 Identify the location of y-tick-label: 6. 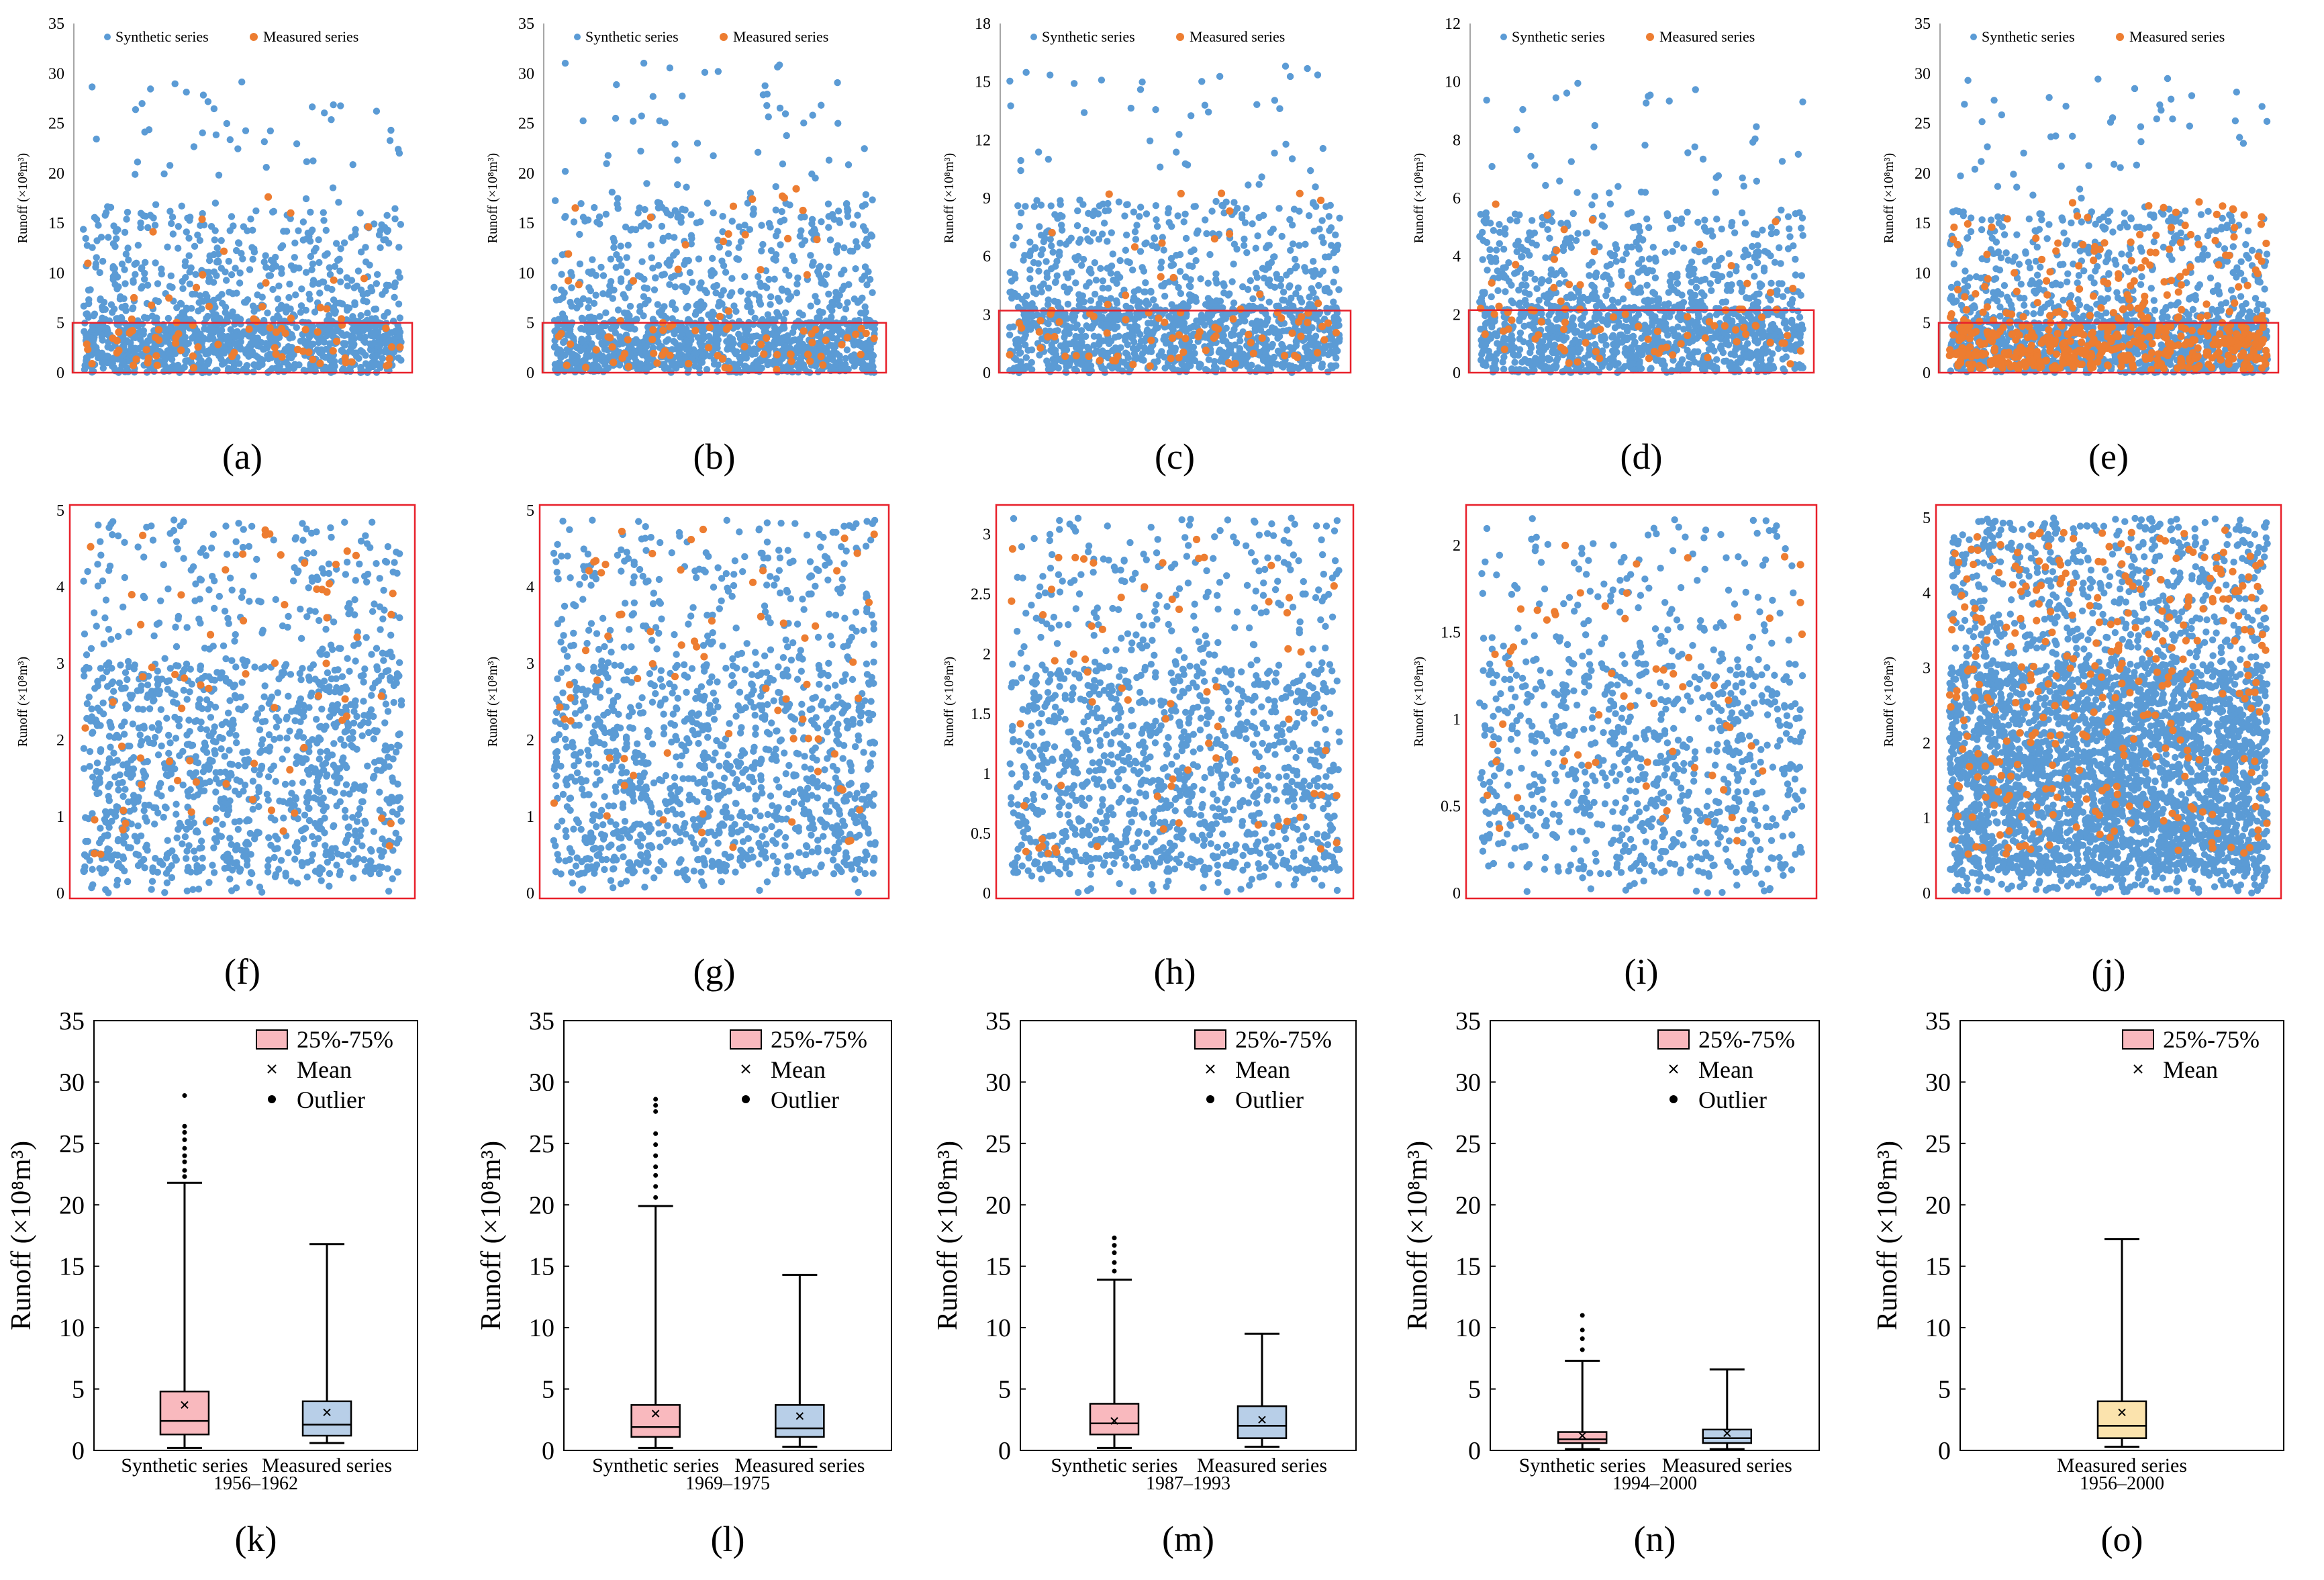
(1457, 198).